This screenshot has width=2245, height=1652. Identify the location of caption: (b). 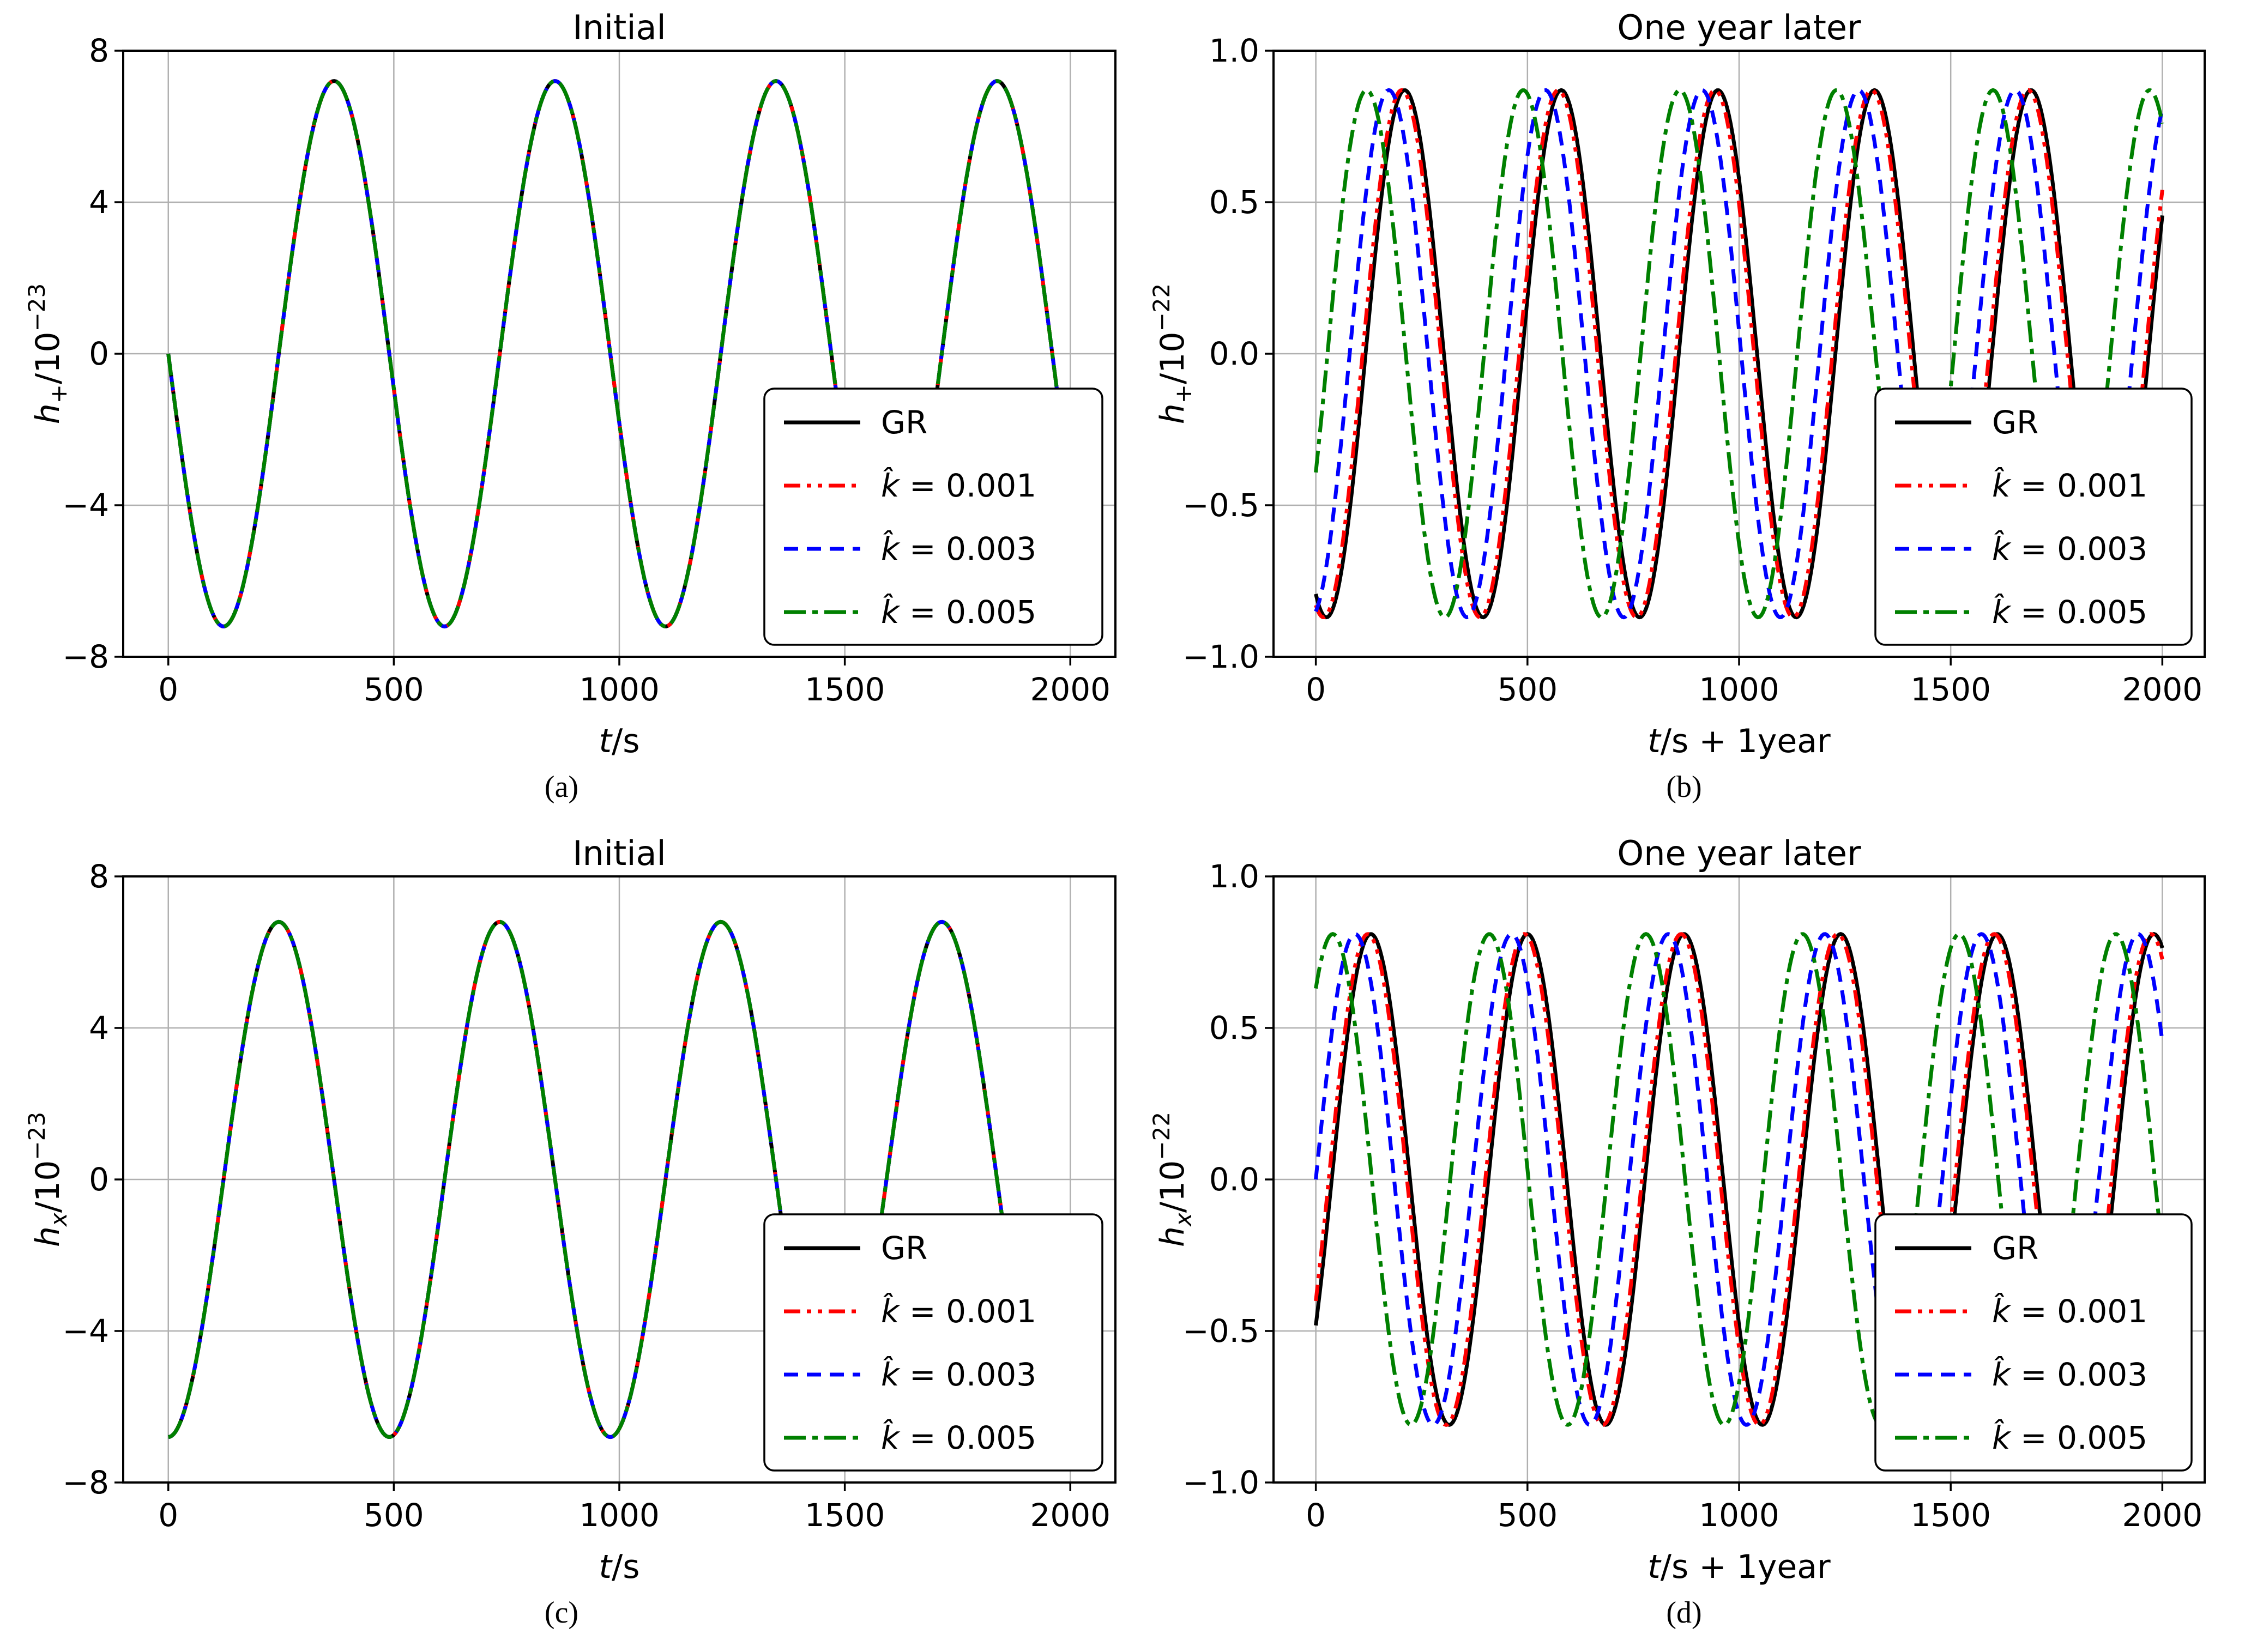
(1683, 787).